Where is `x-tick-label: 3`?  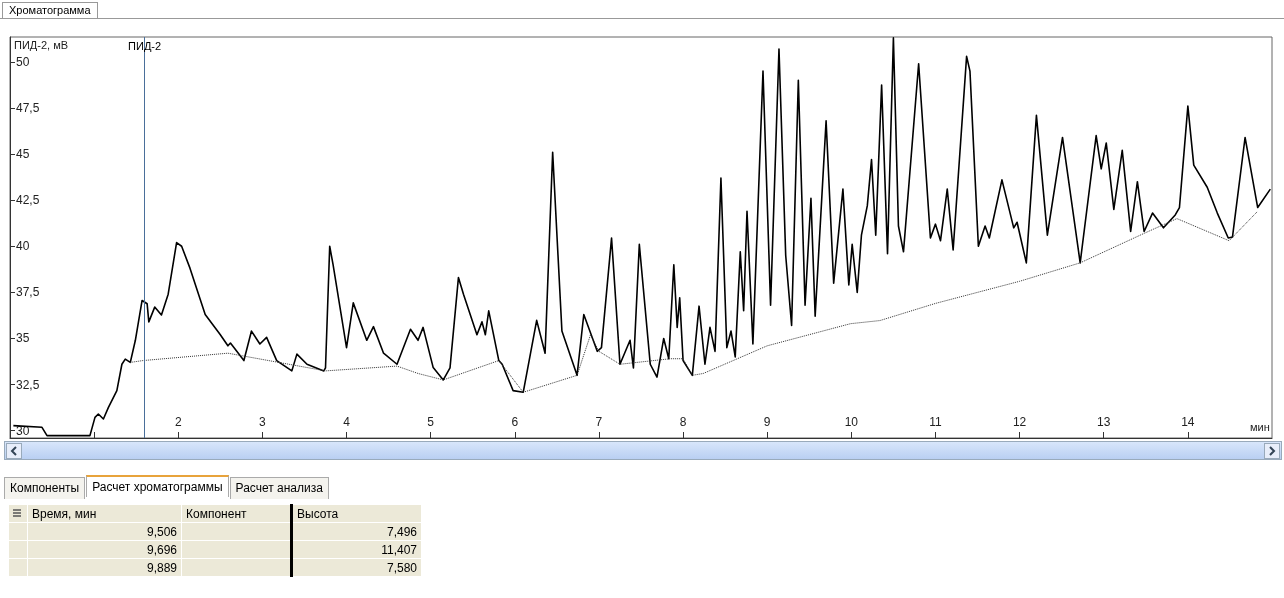
x-tick-label: 3 is located at coordinates (263, 422).